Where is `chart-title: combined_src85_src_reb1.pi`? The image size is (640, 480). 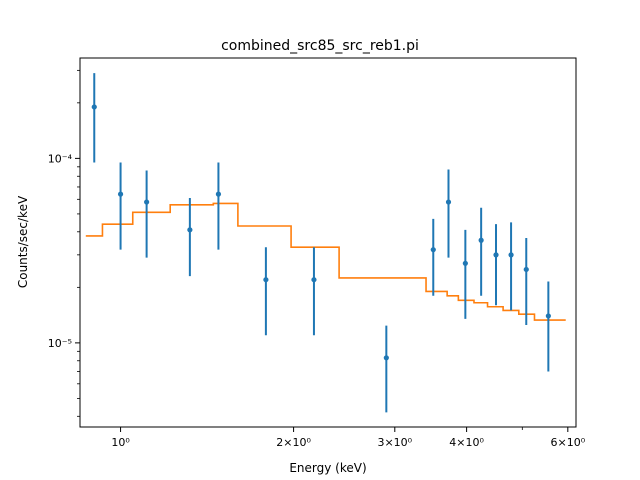
chart-title: combined_src85_src_reb1.pi is located at coordinates (320, 46).